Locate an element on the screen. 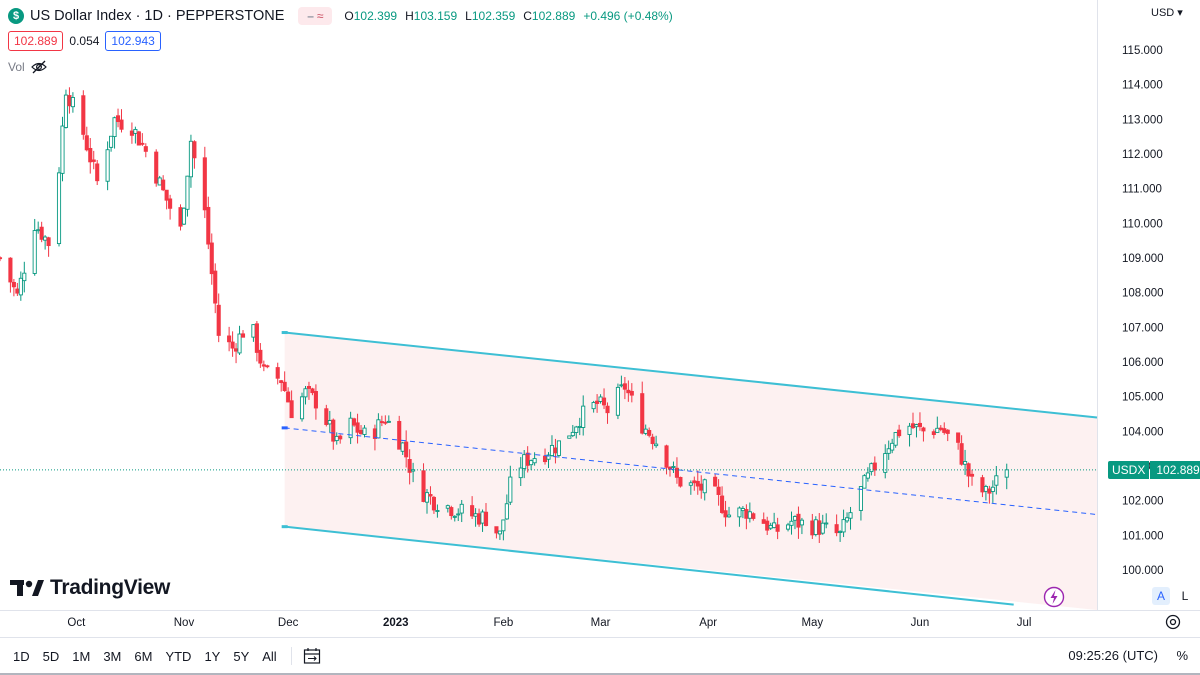 This screenshot has width=1200, height=675. y-axis-tick-label: 112.000 is located at coordinates (1142, 155).